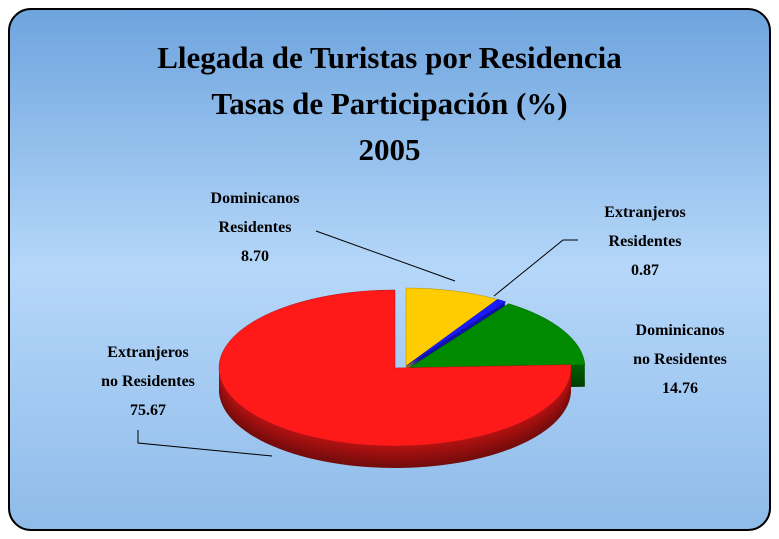 This screenshot has height=539, width=779. I want to click on slice-label: Extranjeros no Residentes 75.67, so click(148, 381).